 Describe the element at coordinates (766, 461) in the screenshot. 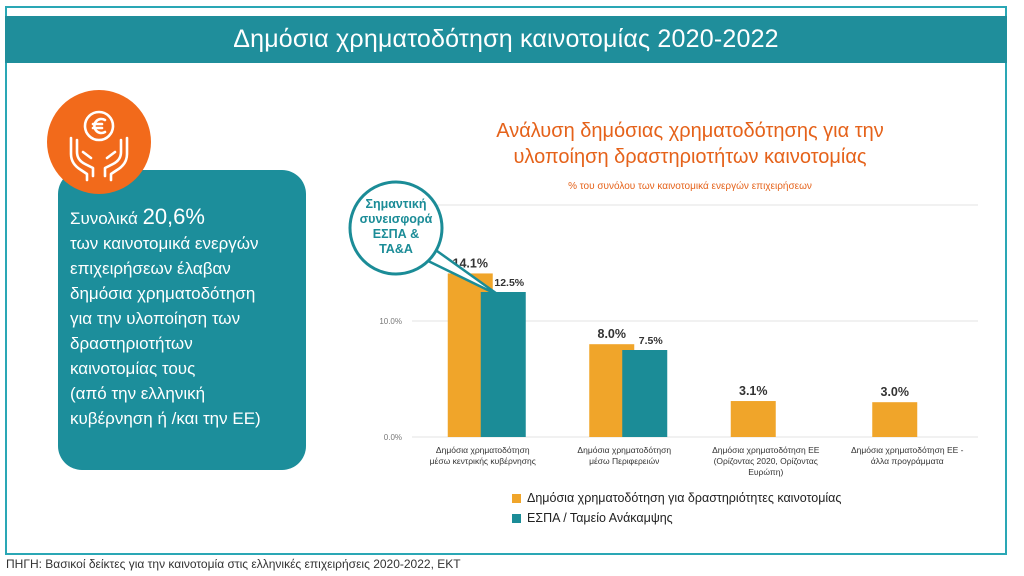

I see `x-tick-label: (Ορίζοντας 2020, Ορίζοντας` at that location.